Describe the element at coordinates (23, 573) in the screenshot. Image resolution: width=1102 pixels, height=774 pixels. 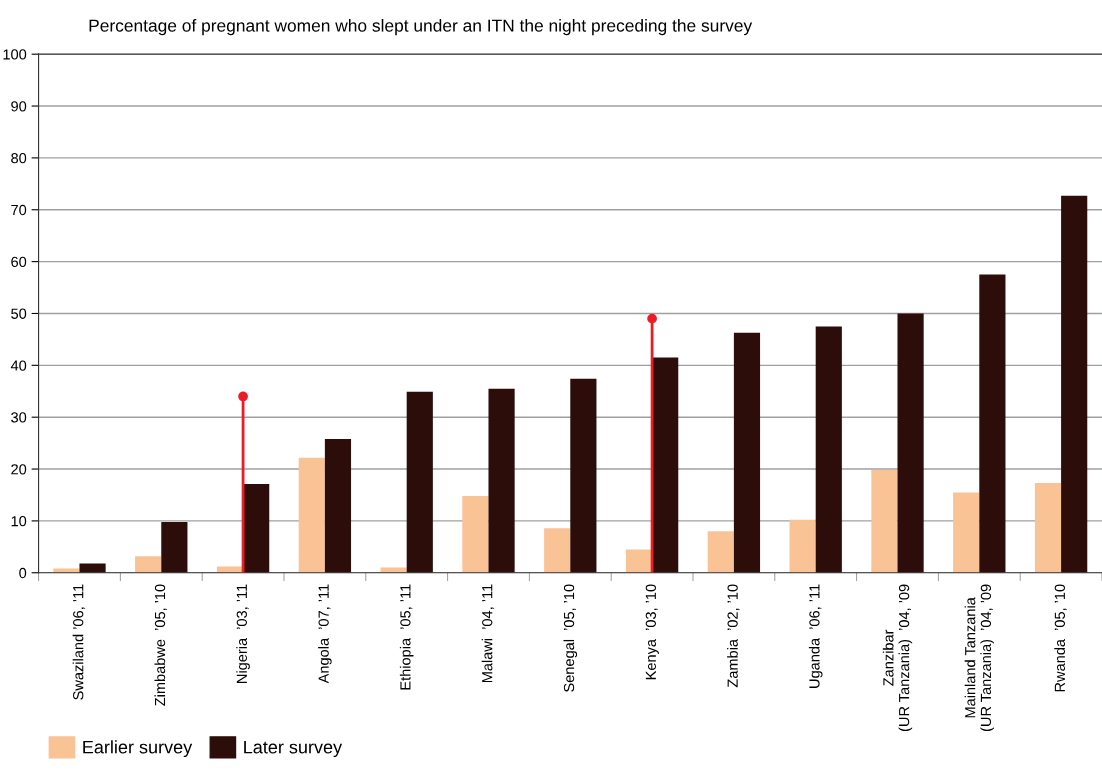
I see `y-tick-label: 0` at that location.